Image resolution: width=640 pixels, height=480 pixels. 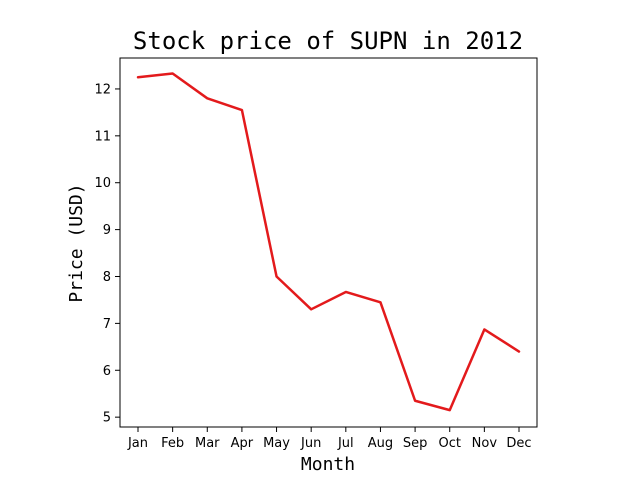 What do you see at coordinates (380, 443) in the screenshot?
I see `x-tick-label: Aug` at bounding box center [380, 443].